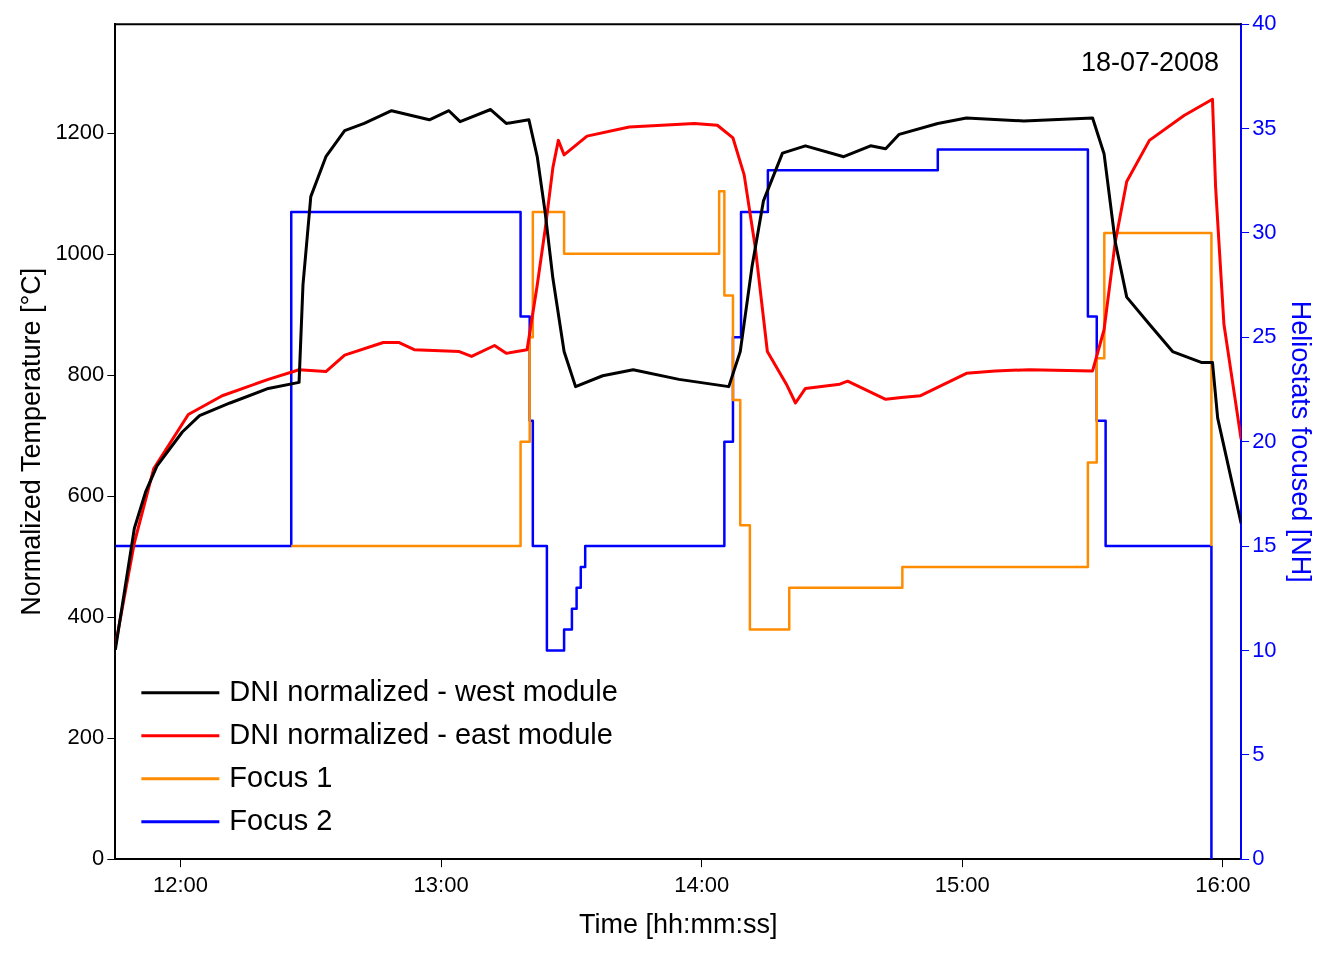  What do you see at coordinates (1258, 858) in the screenshot?
I see `y2-tick-label: 0` at bounding box center [1258, 858].